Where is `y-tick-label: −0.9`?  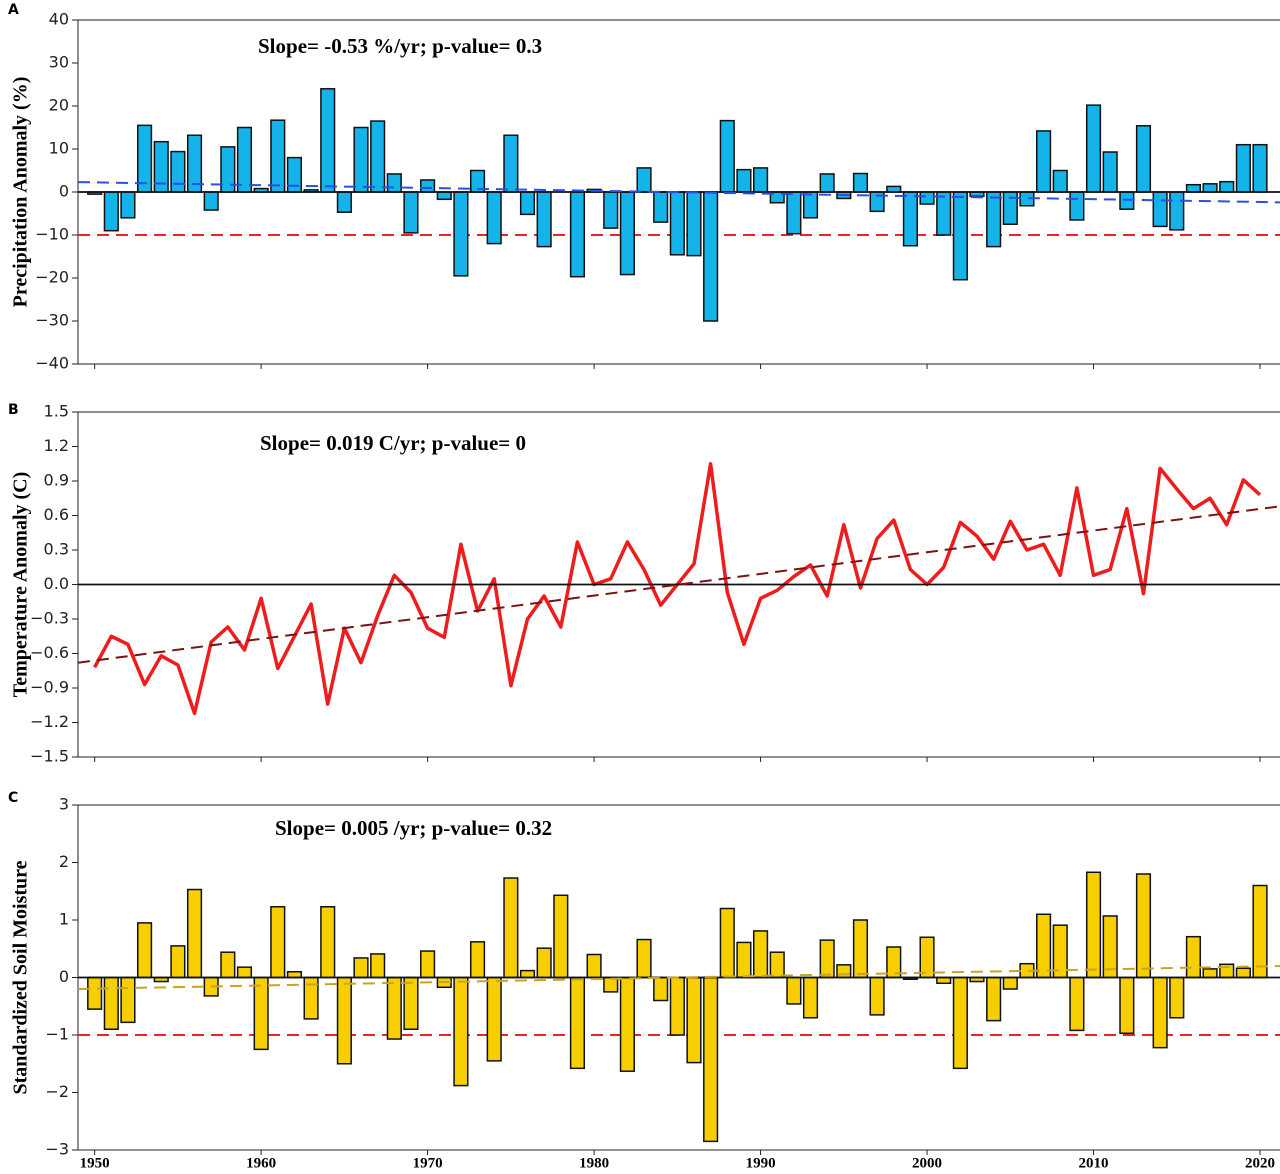
y-tick-label: −0.9 is located at coordinates (49, 687).